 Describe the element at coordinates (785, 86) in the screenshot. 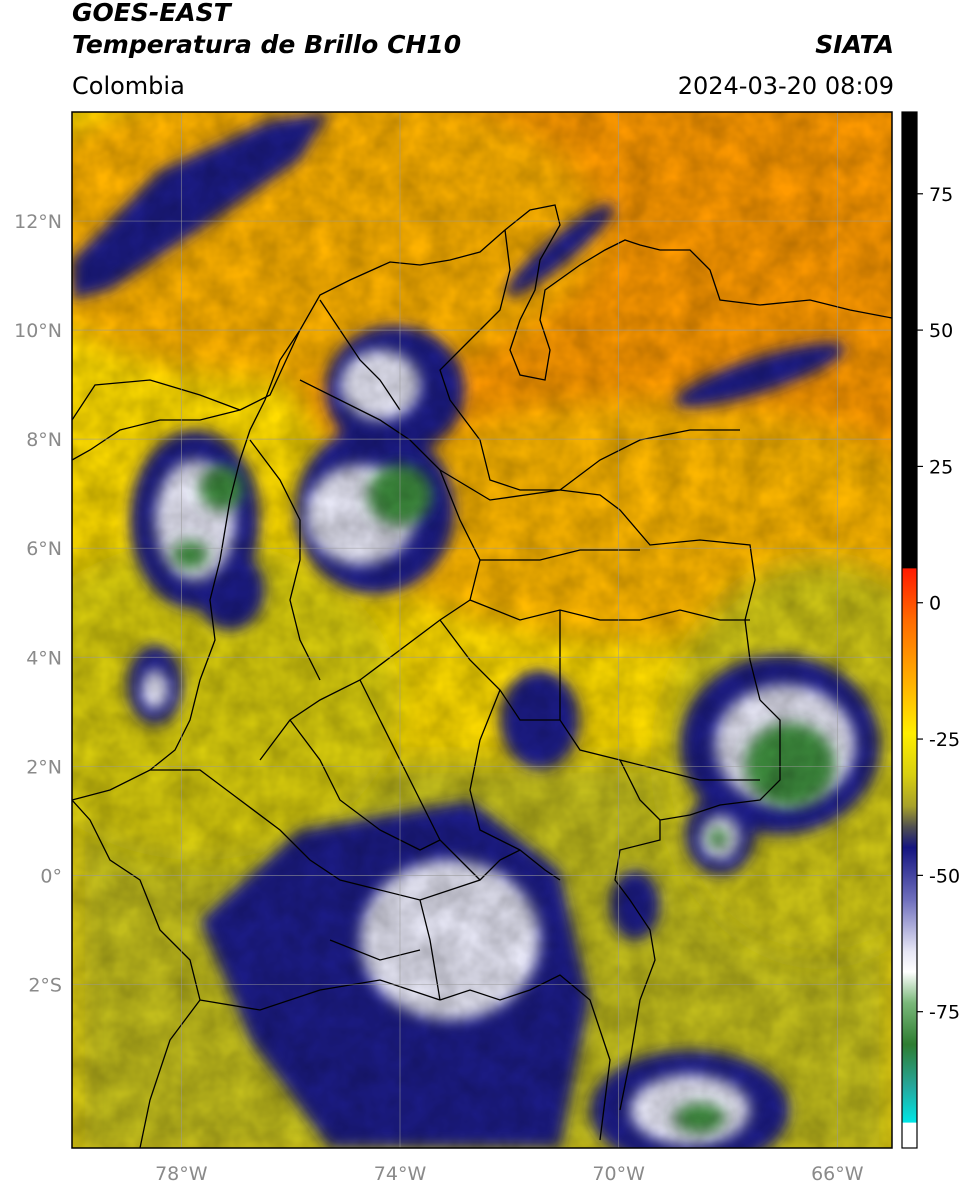

I see `datetime-label: 2024-03-20 08:09` at that location.